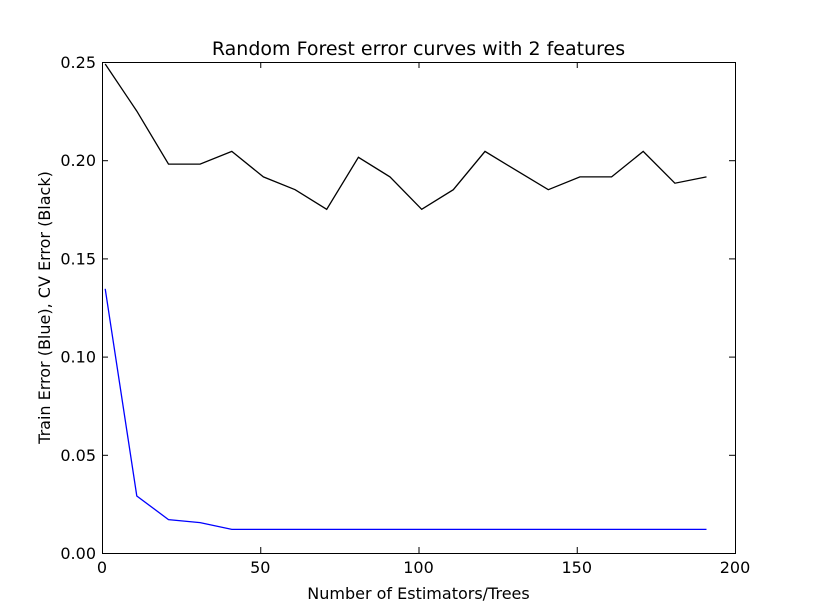 The height and width of the screenshot is (615, 815). Describe the element at coordinates (78, 553) in the screenshot. I see `y-tick-label: 0.00` at that location.